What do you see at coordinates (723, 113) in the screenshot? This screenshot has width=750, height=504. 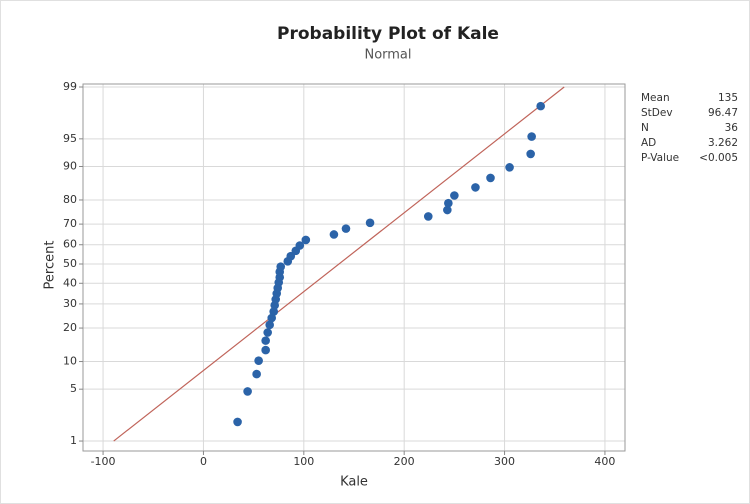 I see `stat-value: 96.47` at bounding box center [723, 113].